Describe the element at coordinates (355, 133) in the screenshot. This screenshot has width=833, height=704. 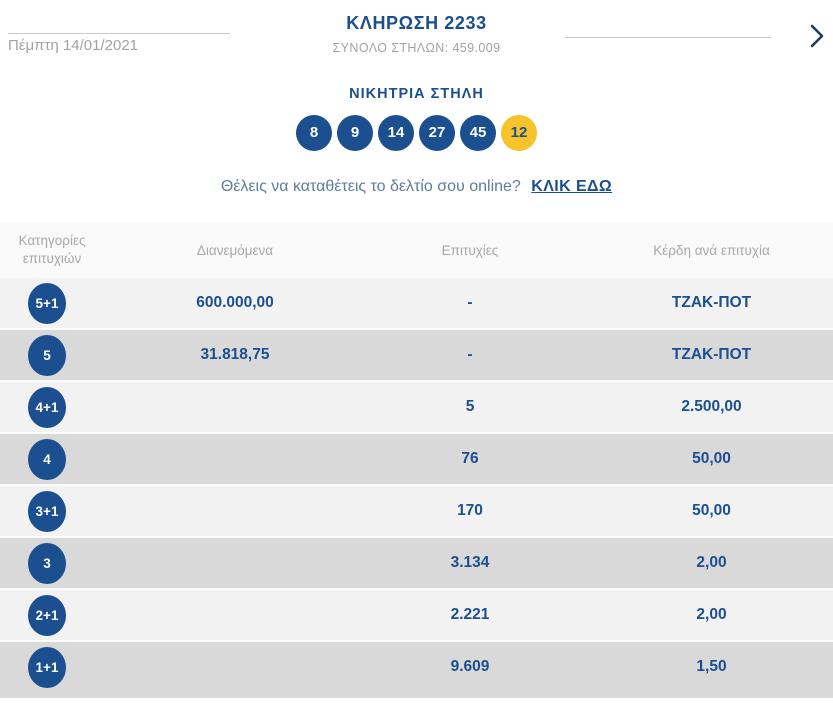
I see `winning-number-ball: 9` at that location.